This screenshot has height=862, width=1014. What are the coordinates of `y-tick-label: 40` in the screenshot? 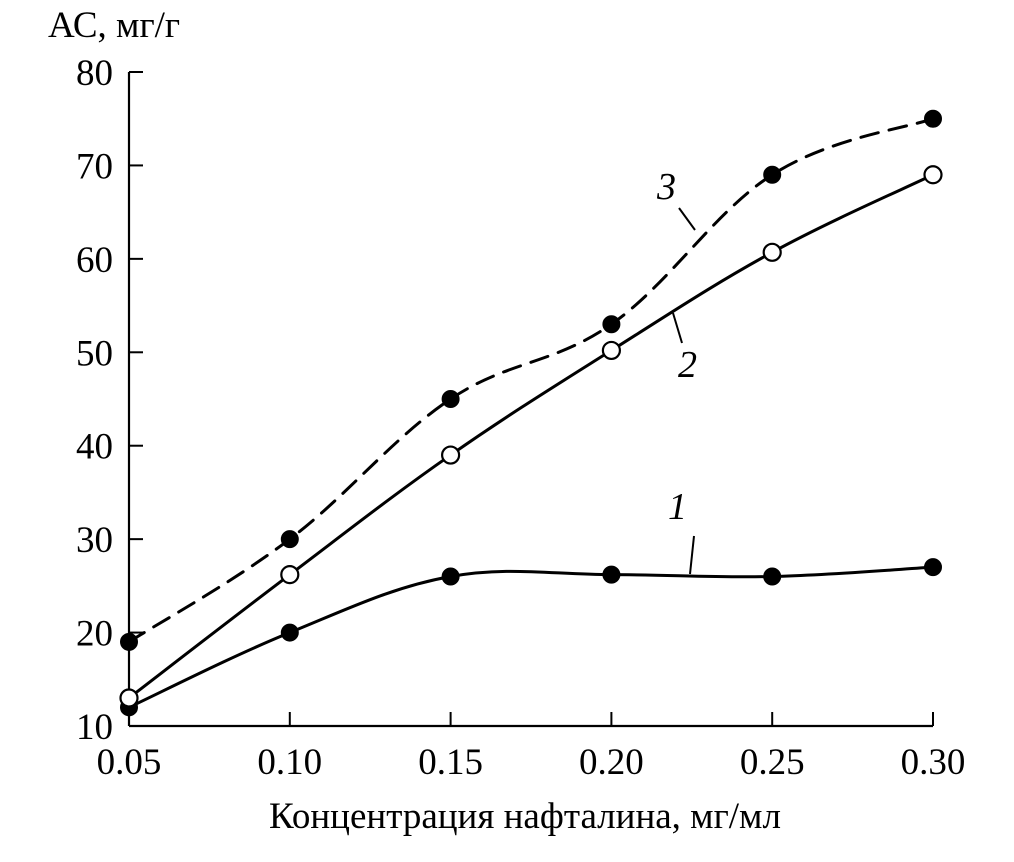 It's located at (94, 447).